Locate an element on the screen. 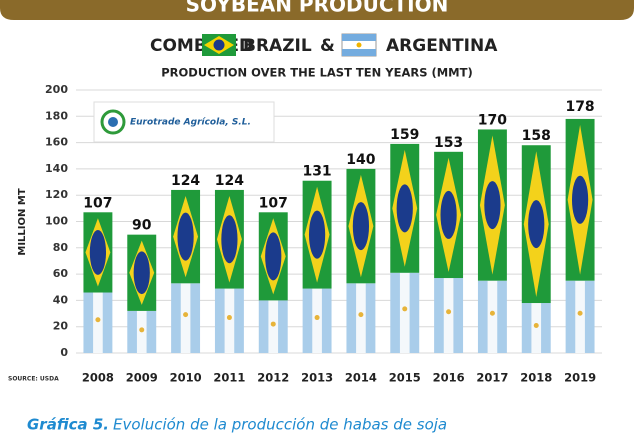 The image size is (634, 433). data-label: 90 is located at coordinates (142, 226).